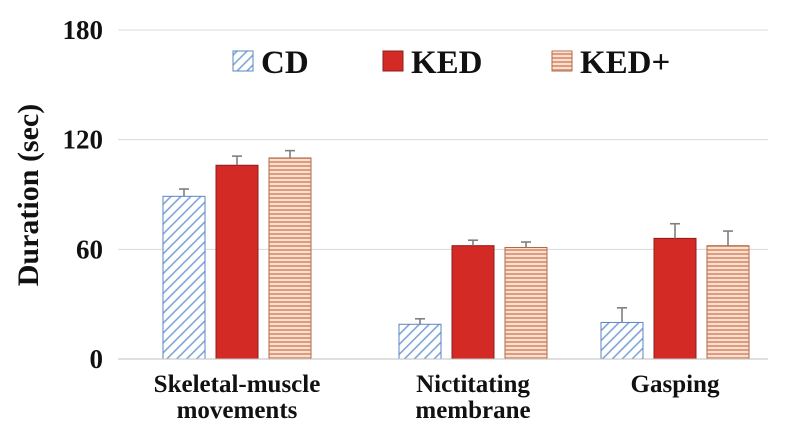 This screenshot has height=429, width=800. I want to click on y-axis-title: Duration (sec), so click(28, 195).